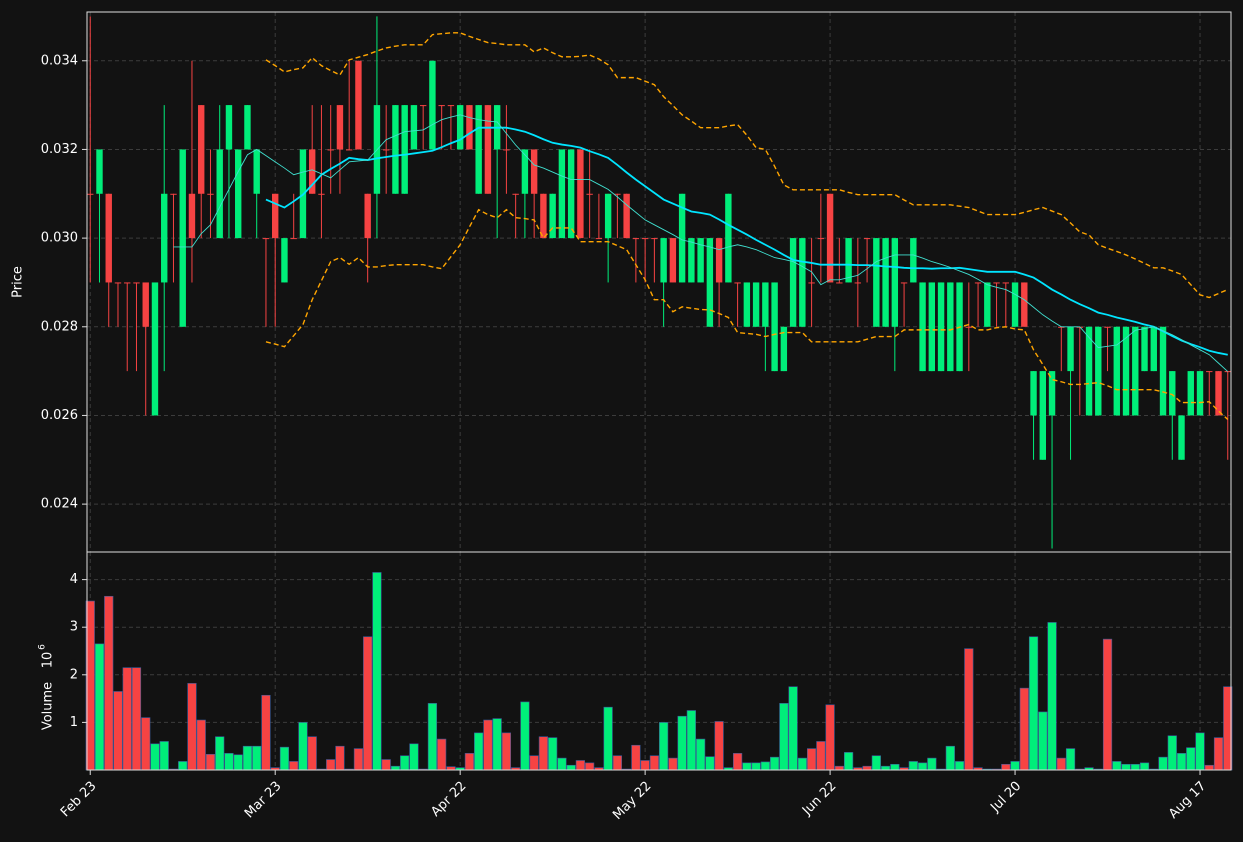  What do you see at coordinates (47, 687) in the screenshot?
I see `volume-axis-label: Volume 10 6` at bounding box center [47, 687].